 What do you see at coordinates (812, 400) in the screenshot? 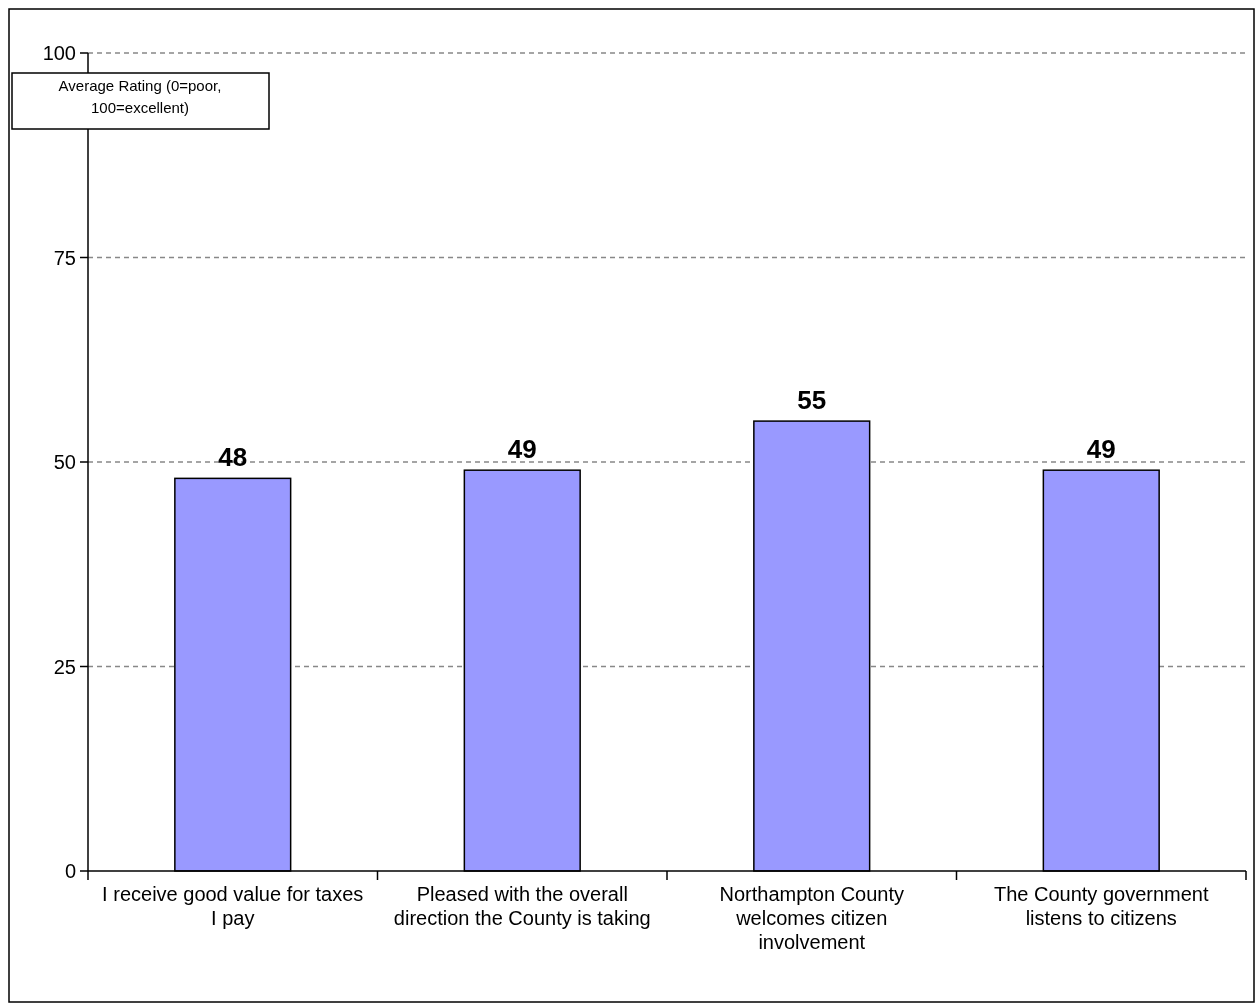
I see `data-label: 55` at bounding box center [812, 400].